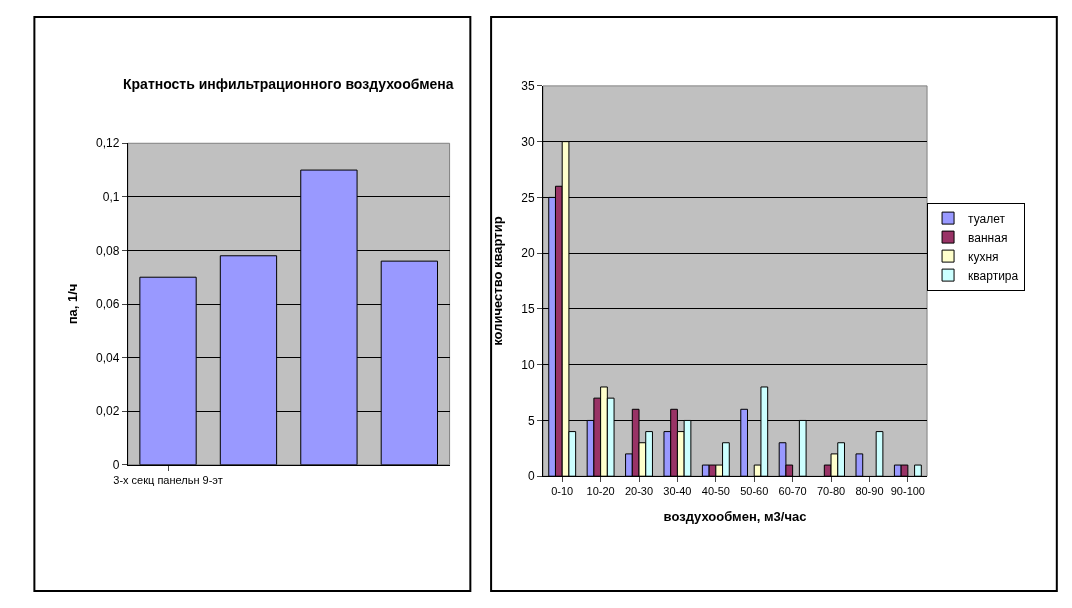  What do you see at coordinates (988, 237) in the screenshot?
I see `legend-label: ванная` at bounding box center [988, 237].